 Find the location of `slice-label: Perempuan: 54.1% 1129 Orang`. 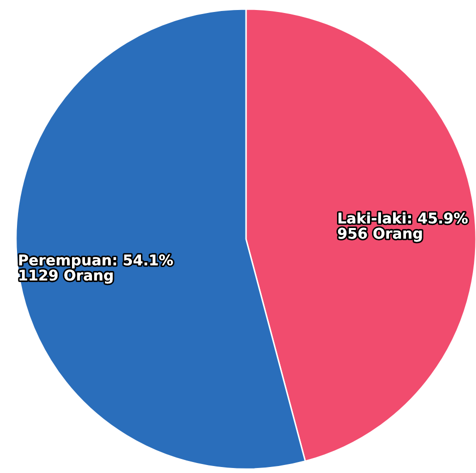

slice-label: Perempuan: 54.1% 1129 Orang is located at coordinates (96, 269).